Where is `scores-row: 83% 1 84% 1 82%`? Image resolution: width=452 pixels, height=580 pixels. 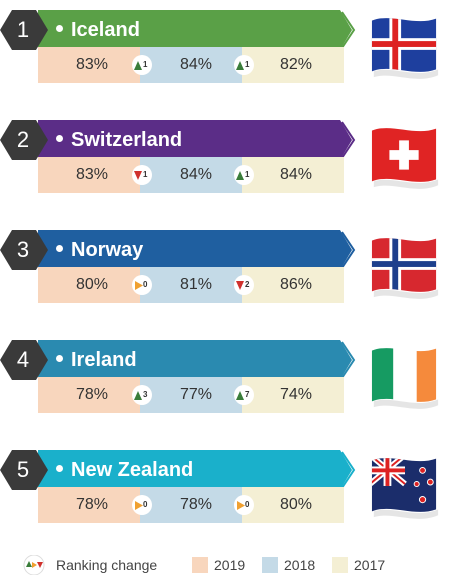 scores-row: 83% 1 84% 1 82% is located at coordinates (191, 65).